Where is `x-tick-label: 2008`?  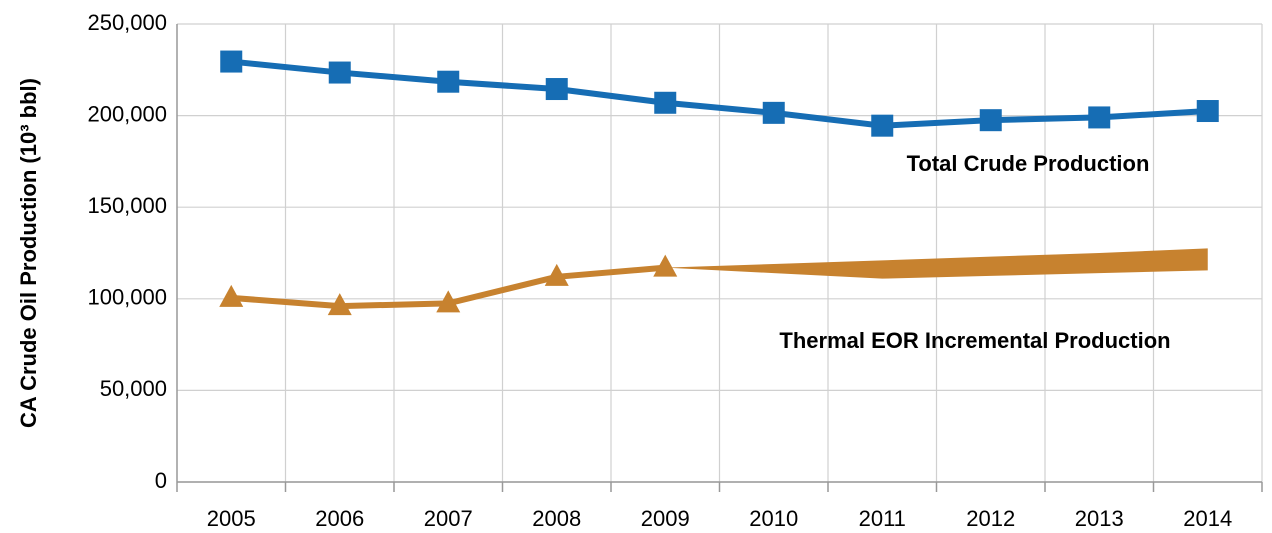
x-tick-label: 2008 is located at coordinates (556, 518).